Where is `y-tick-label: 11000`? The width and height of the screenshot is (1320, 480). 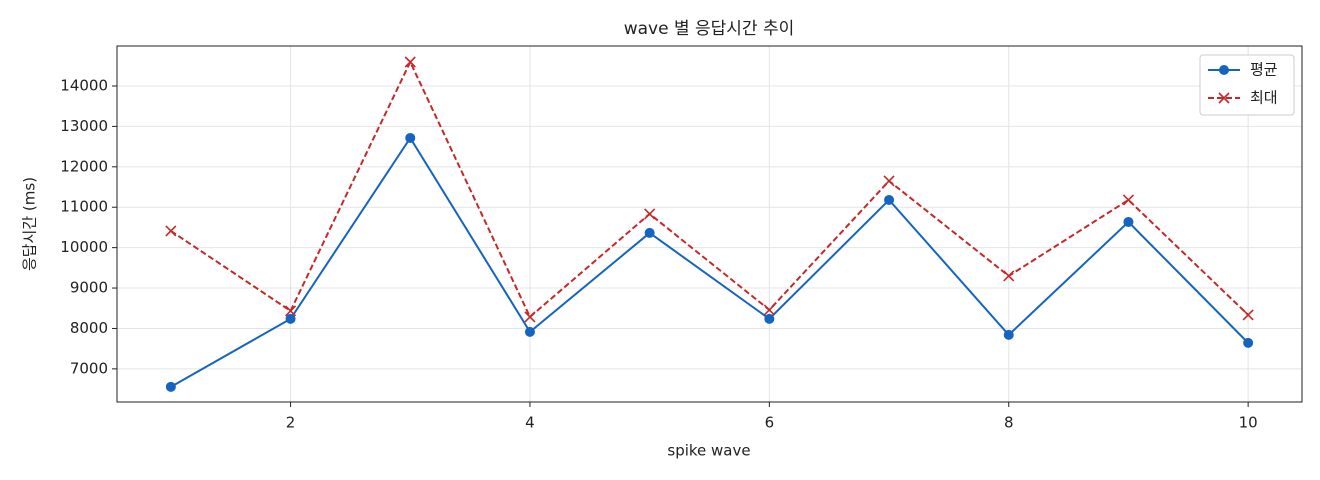
y-tick-label: 11000 is located at coordinates (84, 207).